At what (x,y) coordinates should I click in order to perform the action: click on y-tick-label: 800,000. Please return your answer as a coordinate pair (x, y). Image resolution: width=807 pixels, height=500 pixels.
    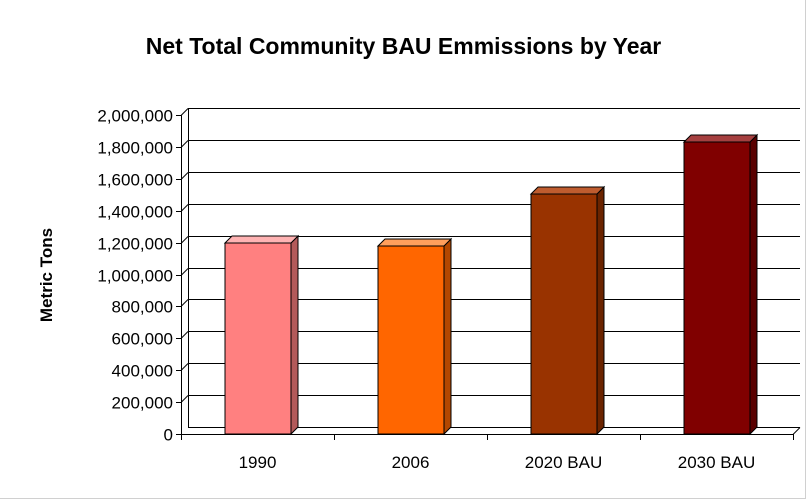
    Looking at the image, I should click on (142, 307).